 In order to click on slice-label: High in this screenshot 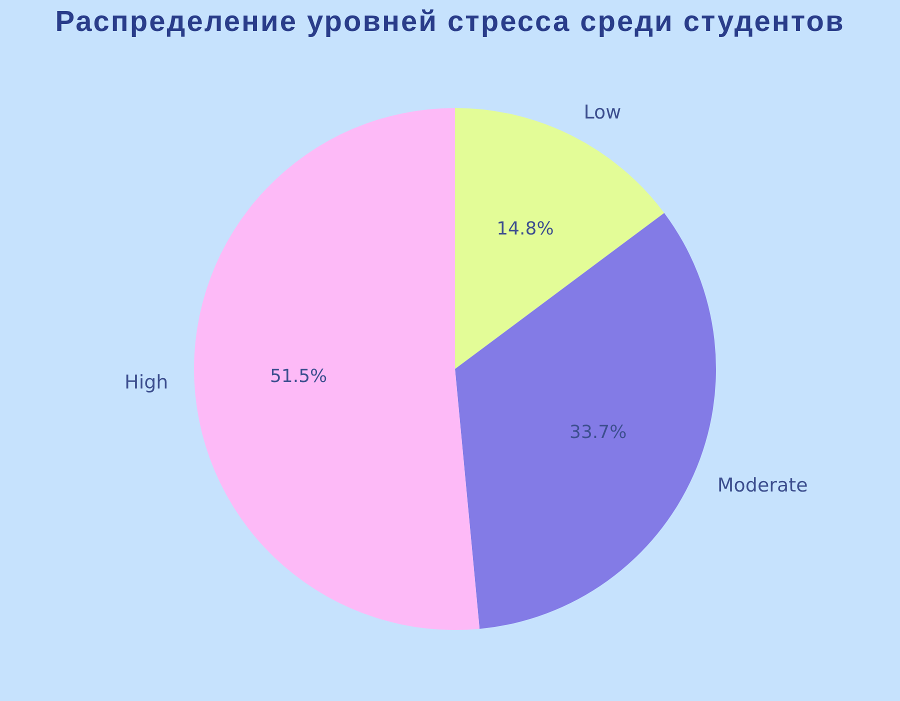, I will do `click(146, 383)`.